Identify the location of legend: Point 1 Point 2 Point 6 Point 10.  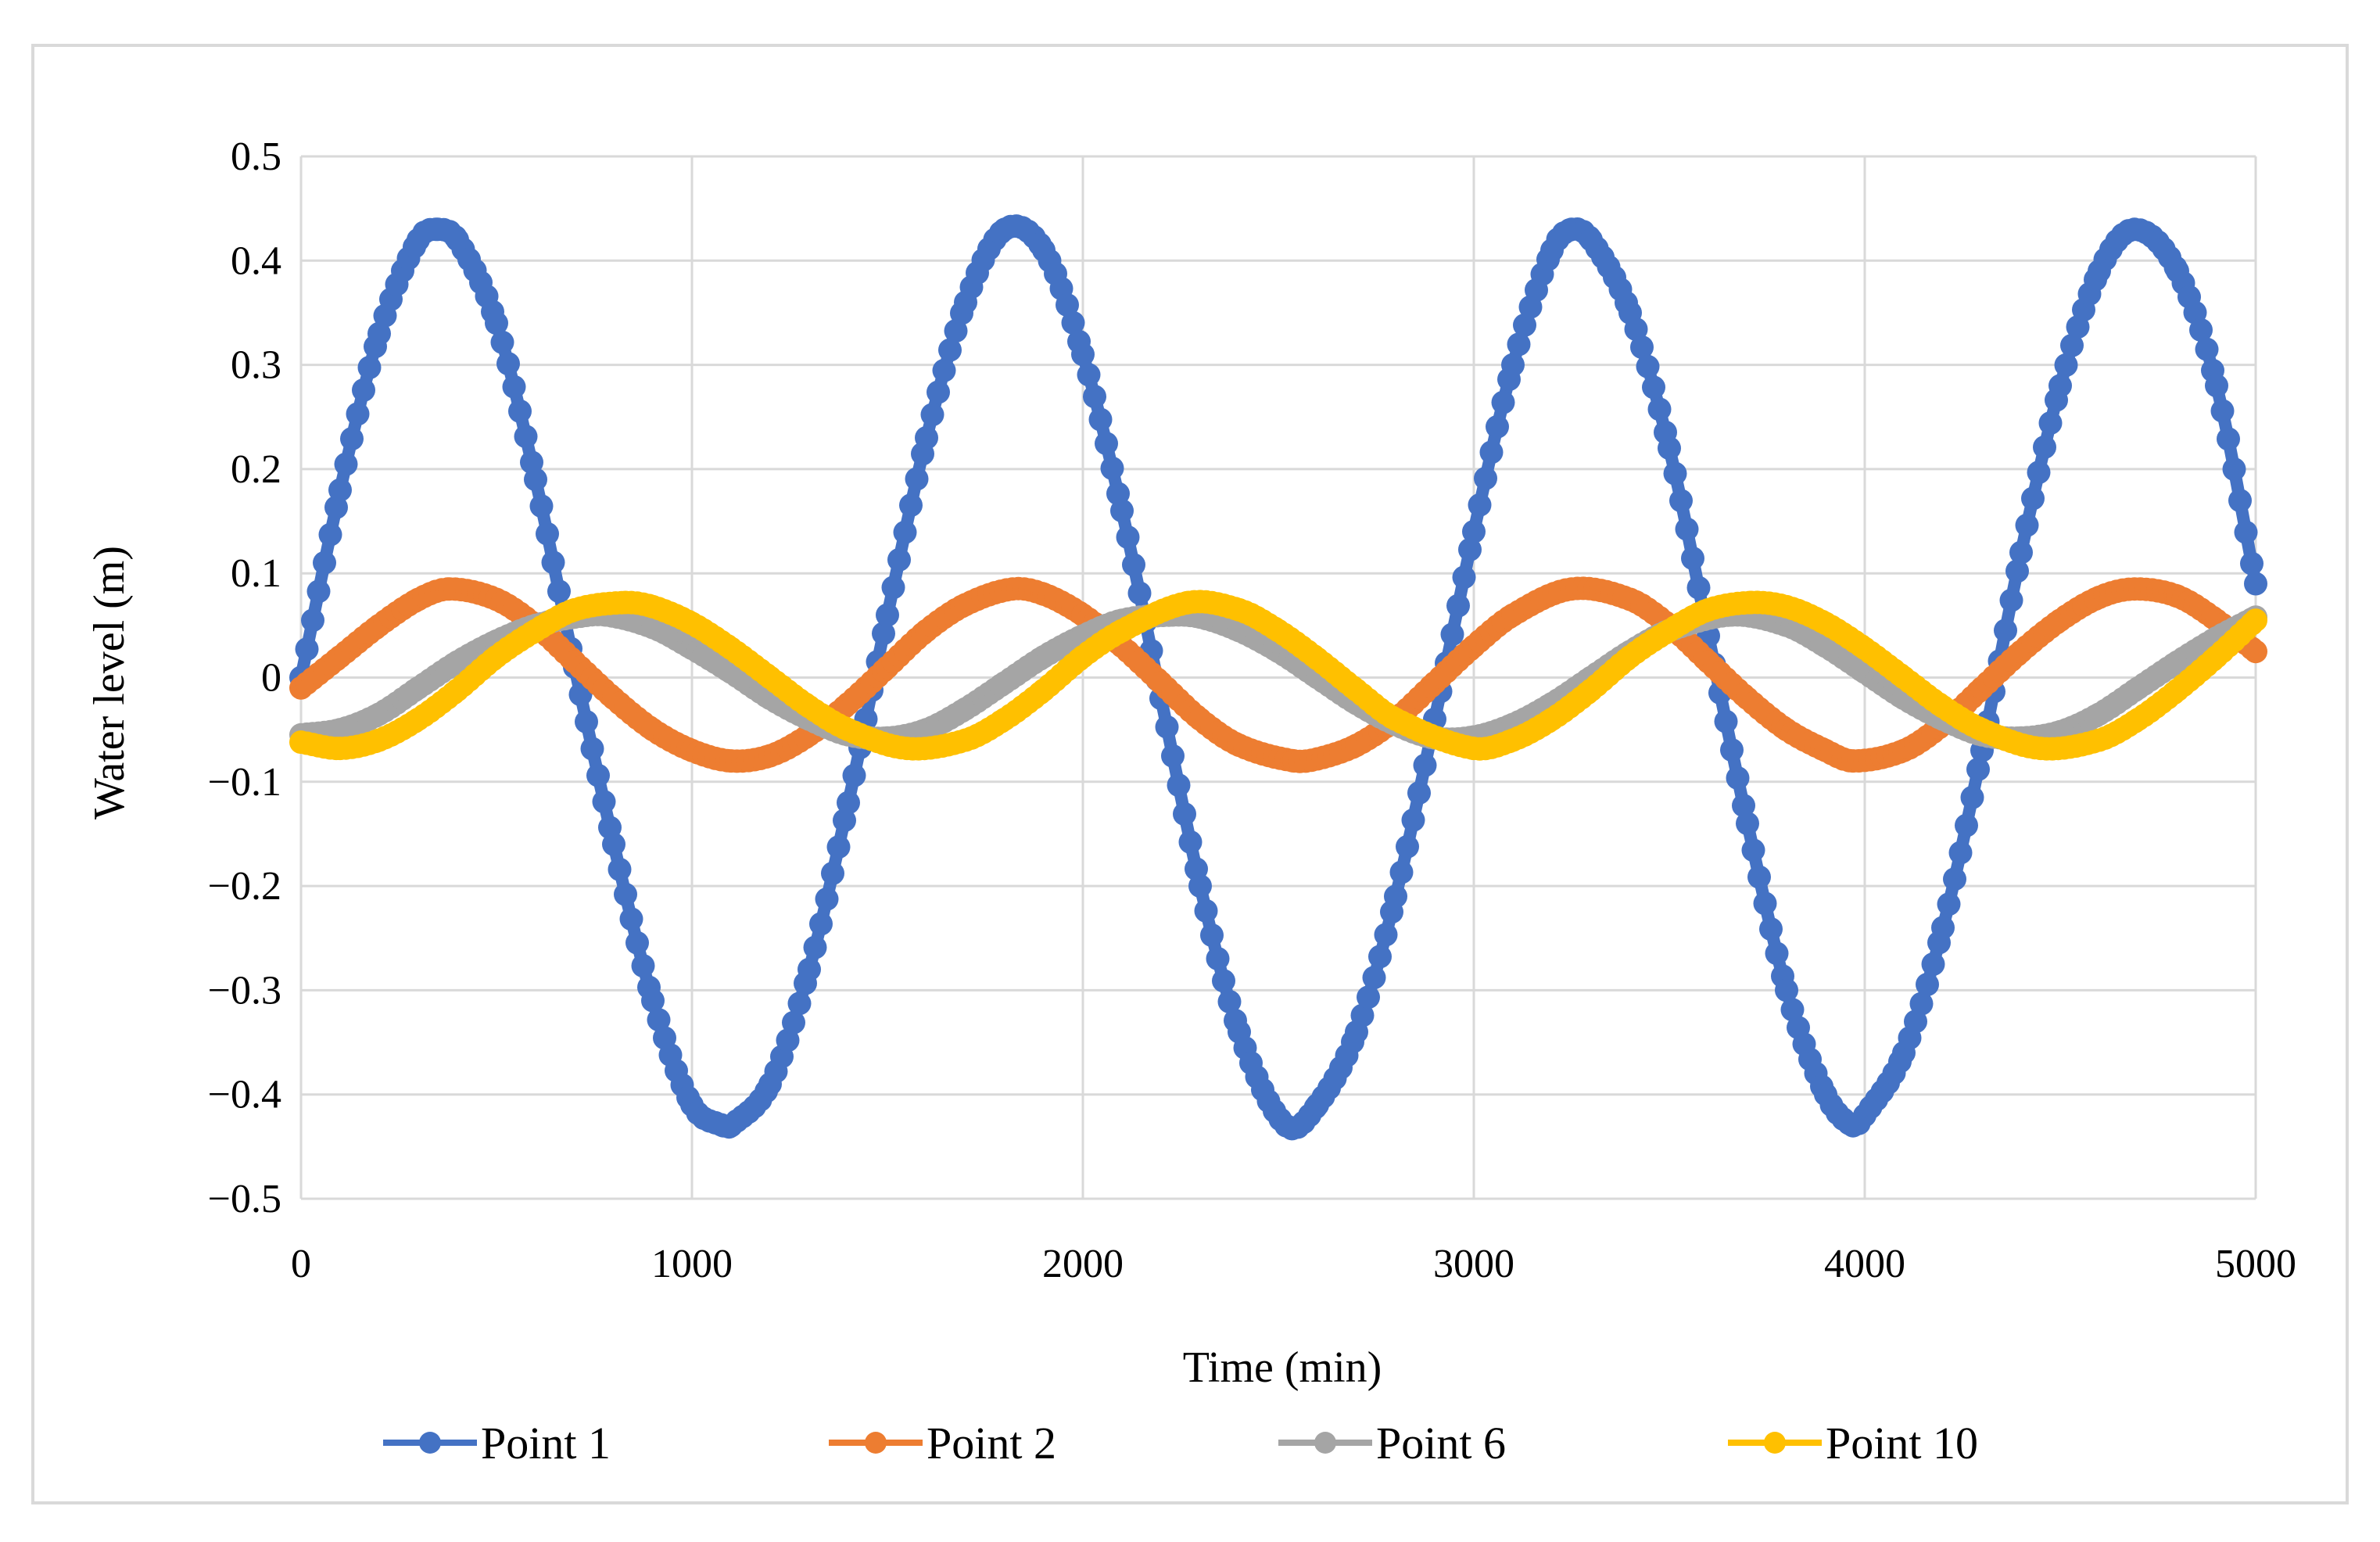
(1180, 1443).